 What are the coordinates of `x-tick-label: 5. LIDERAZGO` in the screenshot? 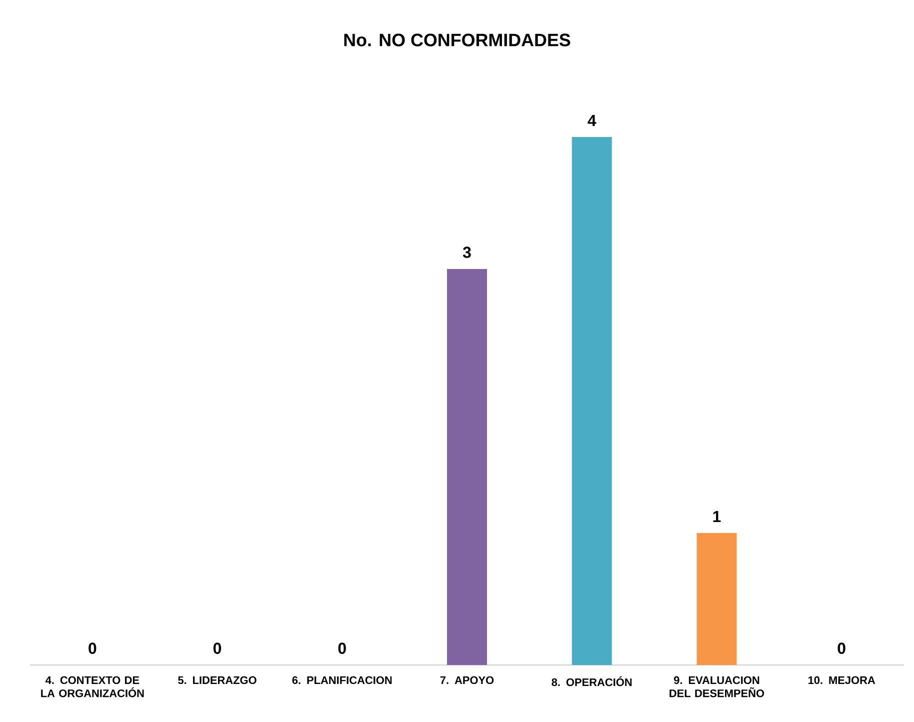 It's located at (217, 680).